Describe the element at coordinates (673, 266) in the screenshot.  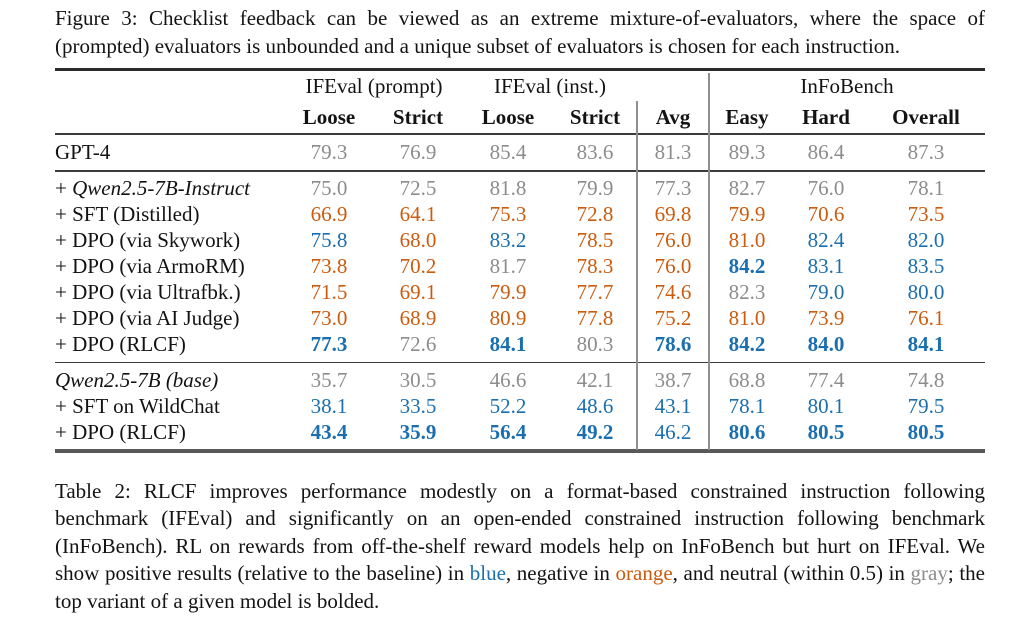
I see `metric-value: 76.0` at that location.